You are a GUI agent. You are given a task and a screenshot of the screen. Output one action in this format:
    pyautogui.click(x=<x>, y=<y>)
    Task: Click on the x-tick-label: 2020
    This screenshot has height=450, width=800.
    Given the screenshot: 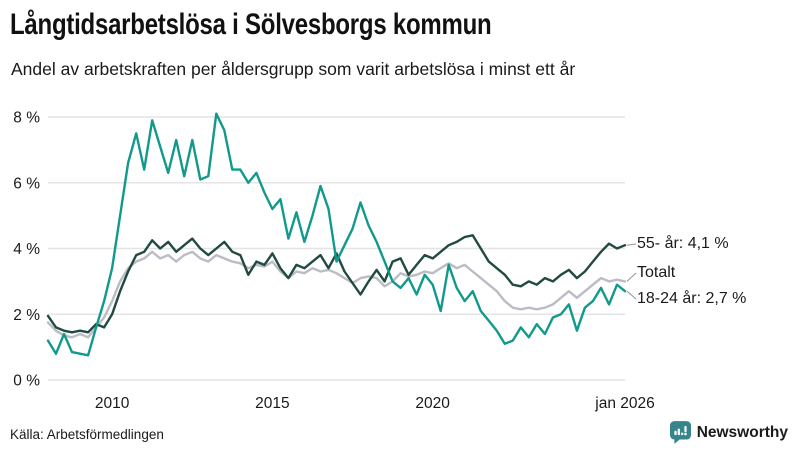 What is the action you would take?
    pyautogui.click(x=432, y=403)
    